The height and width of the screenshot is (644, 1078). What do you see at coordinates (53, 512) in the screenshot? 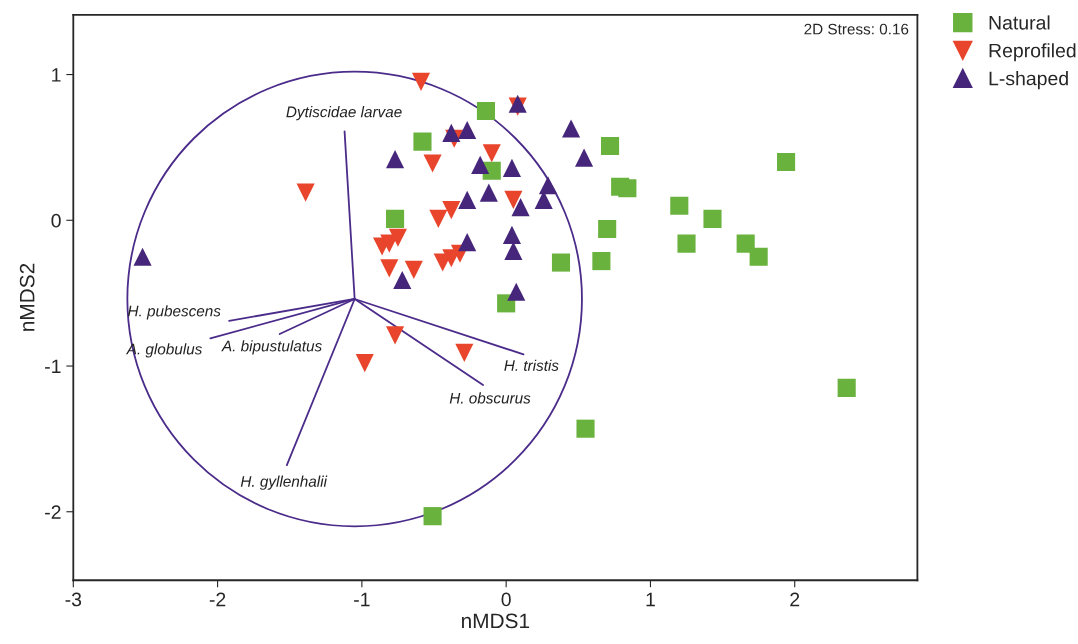
I see `y-tick-label: -2` at bounding box center [53, 512].